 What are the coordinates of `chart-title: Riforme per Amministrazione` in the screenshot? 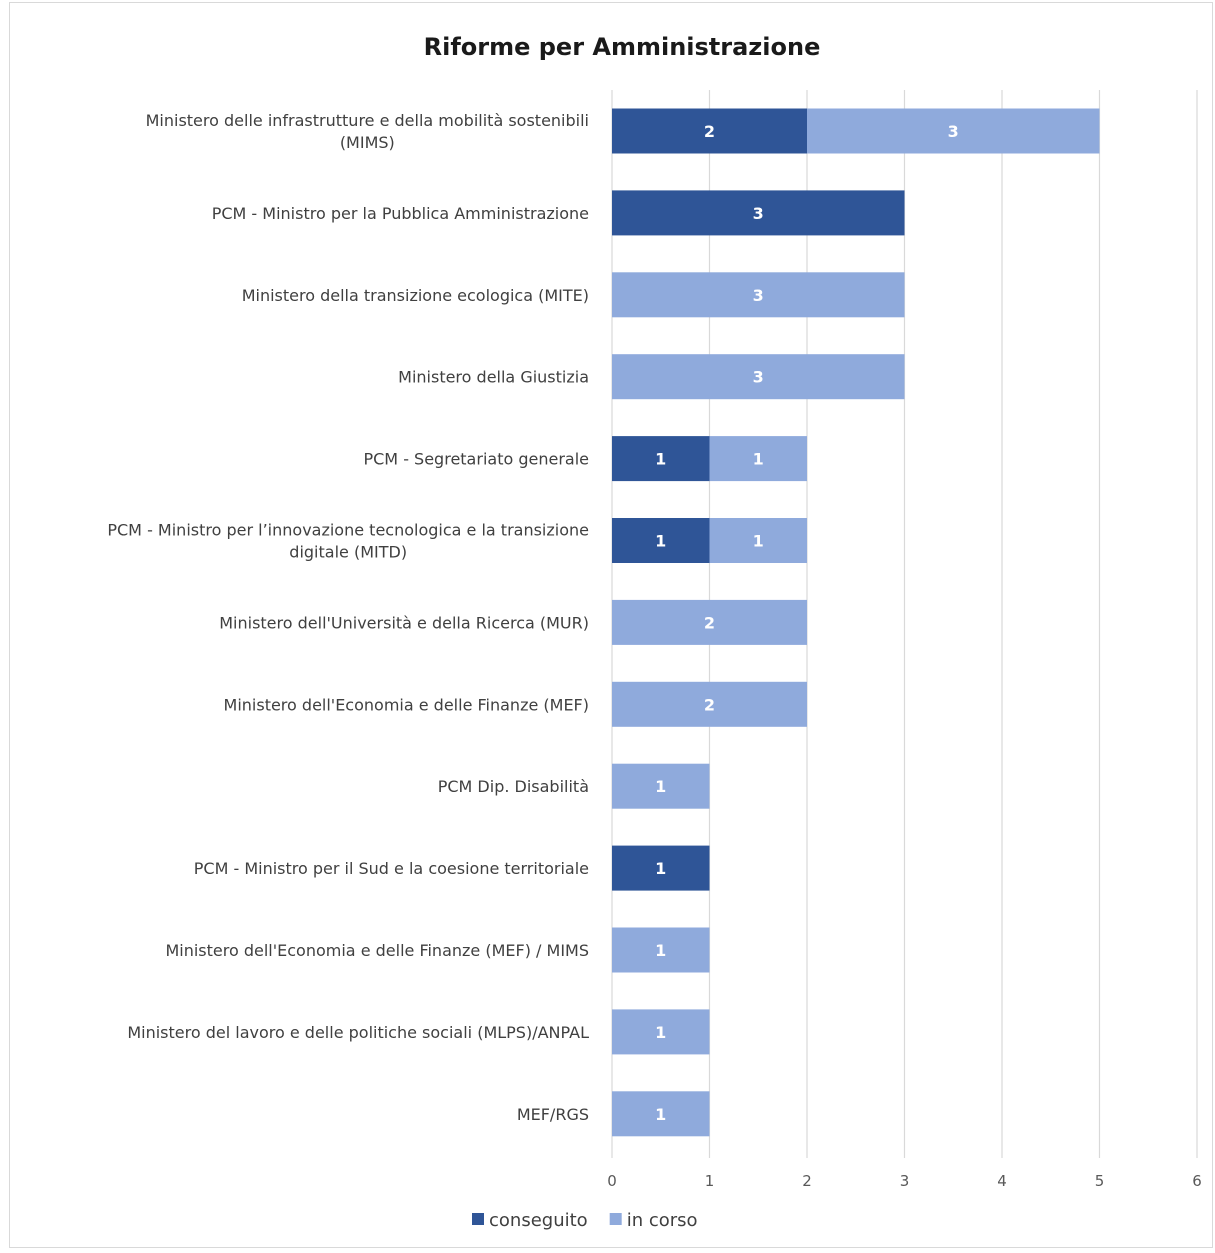 It's located at (622, 47).